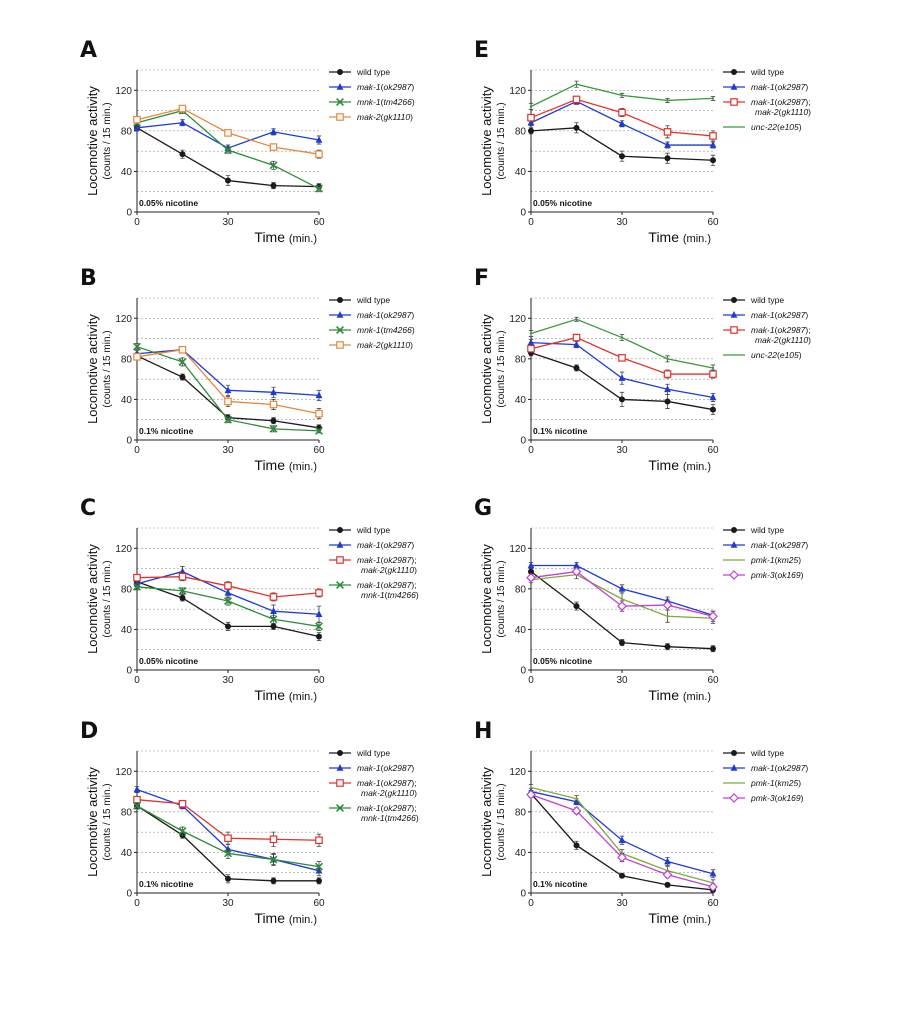 The height and width of the screenshot is (1012, 914). What do you see at coordinates (783, 112) in the screenshot?
I see `legend-label: mak-2(gk1110)` at bounding box center [783, 112].